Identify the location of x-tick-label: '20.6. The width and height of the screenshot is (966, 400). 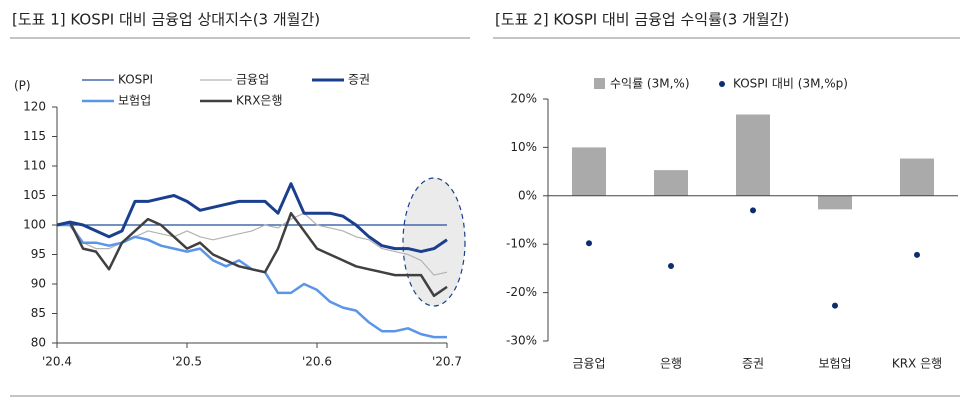
(317, 362).